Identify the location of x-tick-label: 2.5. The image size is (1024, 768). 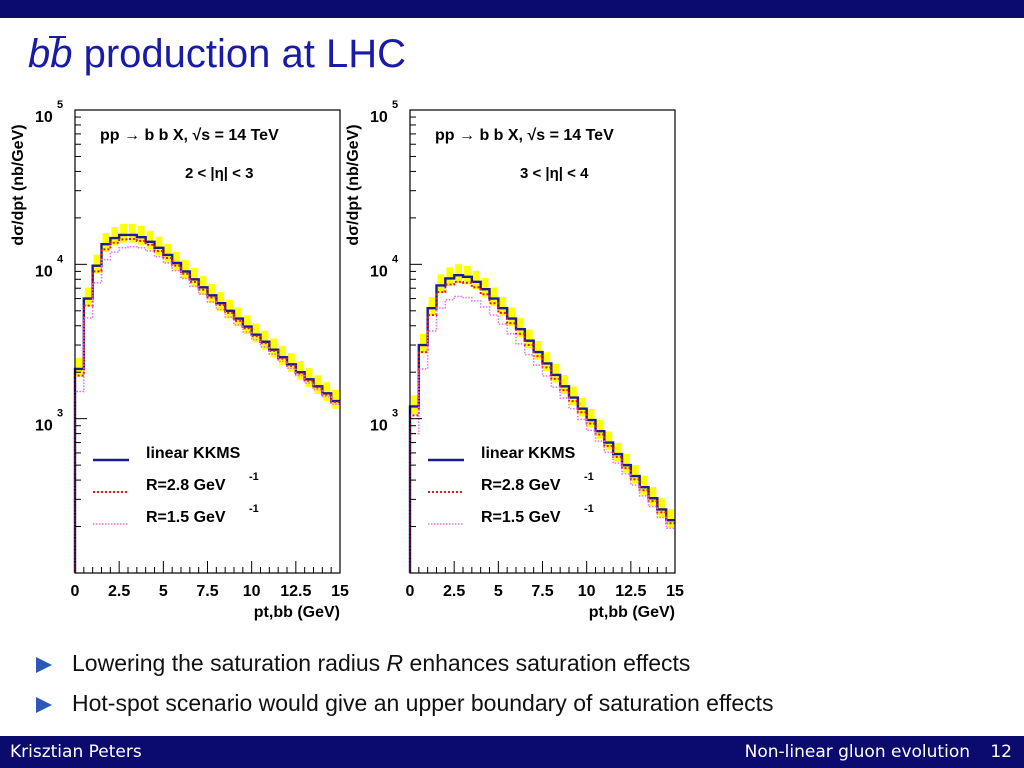
(454, 591).